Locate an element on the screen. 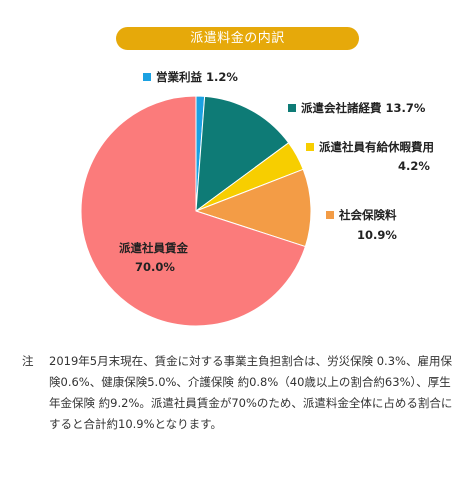  label-profit-value: 1.2% is located at coordinates (222, 77).